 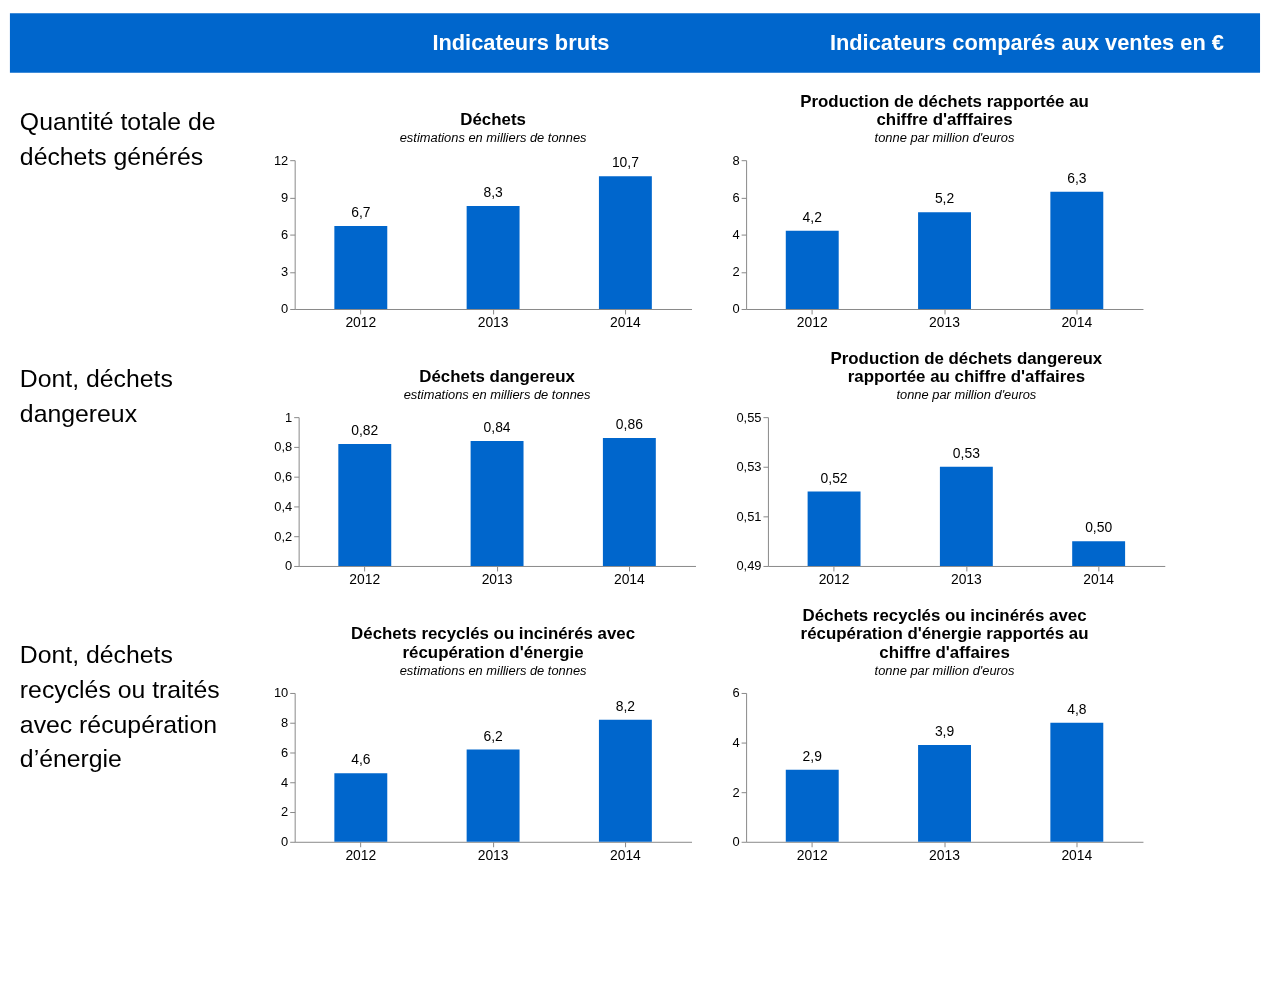 I want to click on data-label: 0,50, so click(x=1099, y=527).